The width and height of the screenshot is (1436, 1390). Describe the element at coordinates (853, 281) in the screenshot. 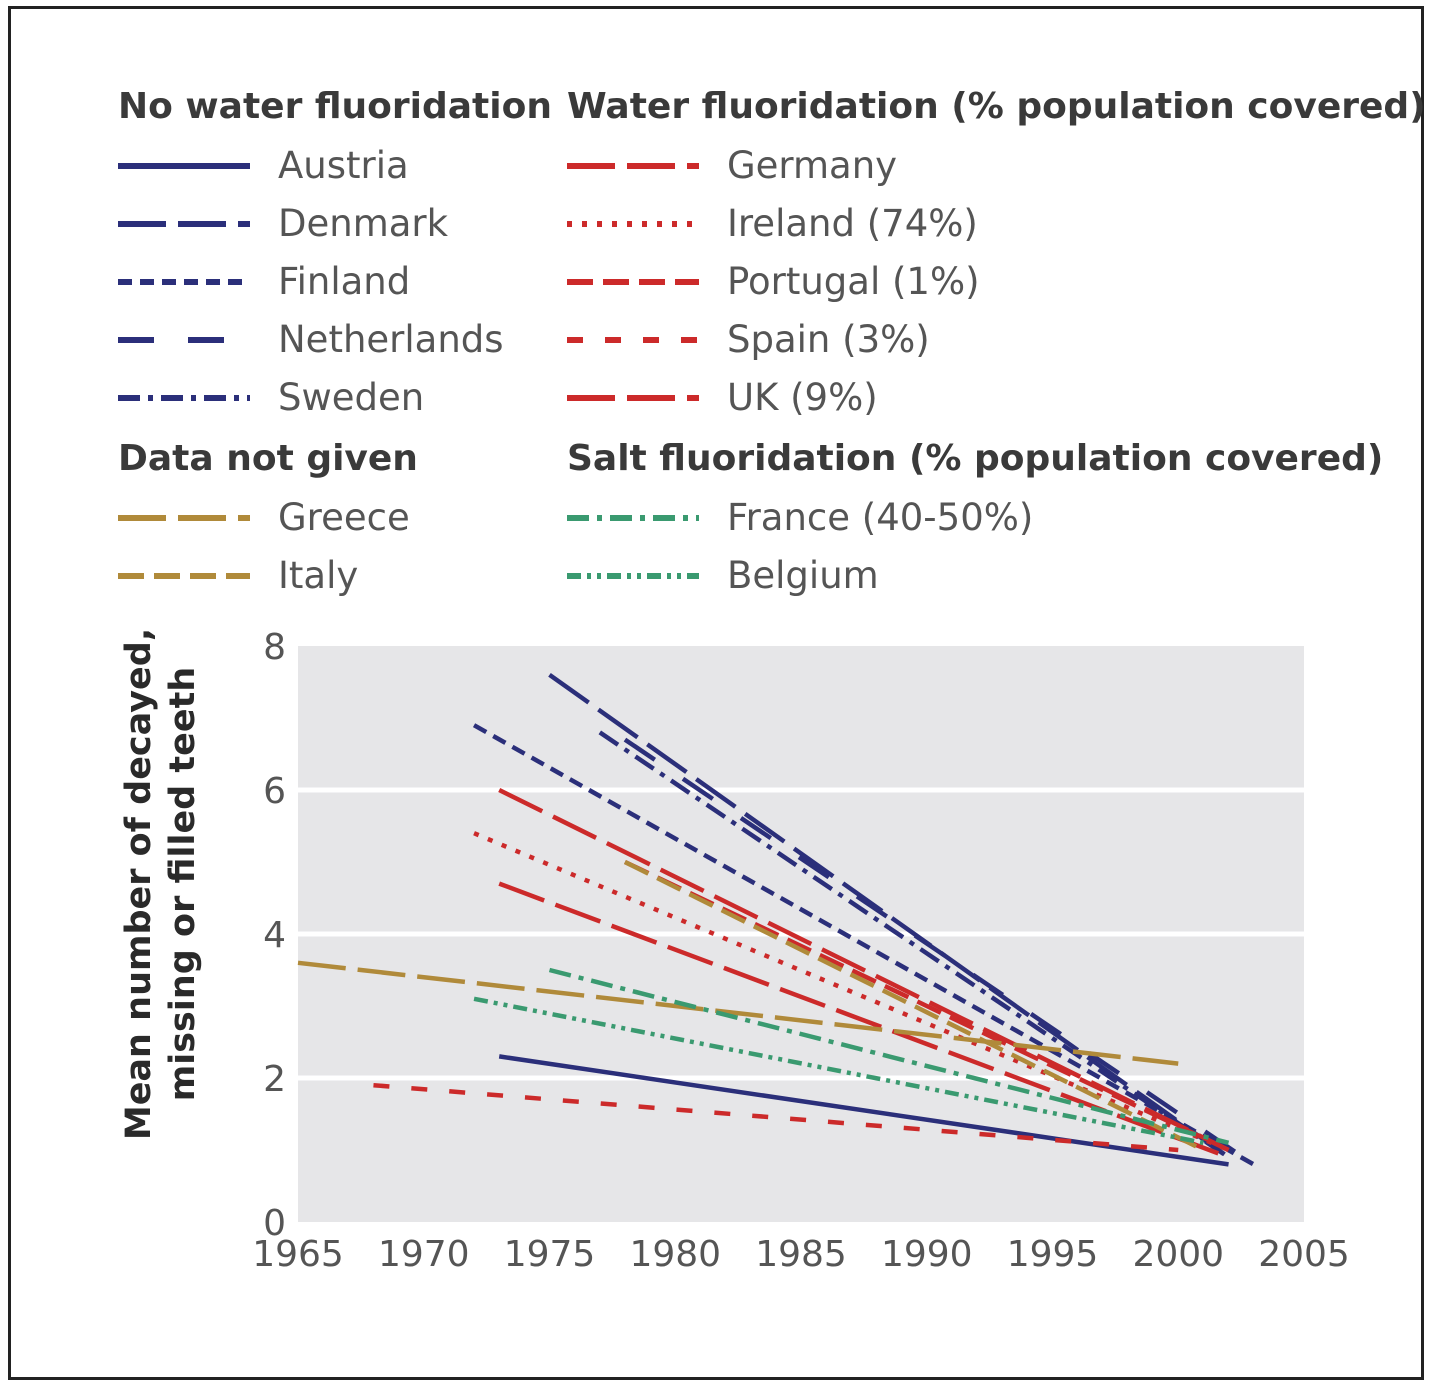

I see `legend-label-portugal: Portugal (1%)` at that location.